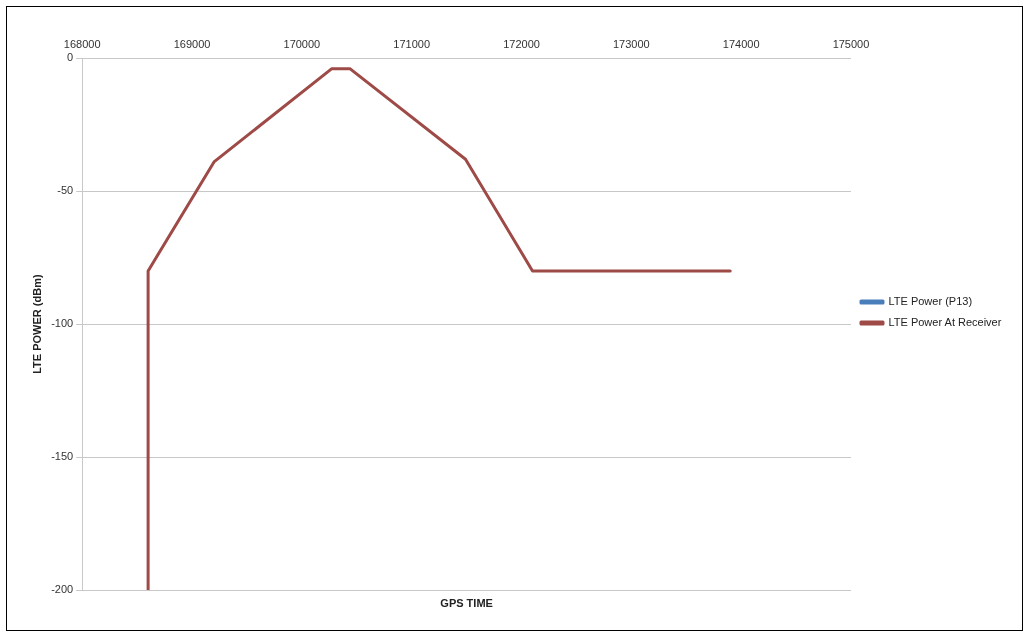 The width and height of the screenshot is (1029, 637). Describe the element at coordinates (65, 190) in the screenshot. I see `y-tick-label: -50` at that location.